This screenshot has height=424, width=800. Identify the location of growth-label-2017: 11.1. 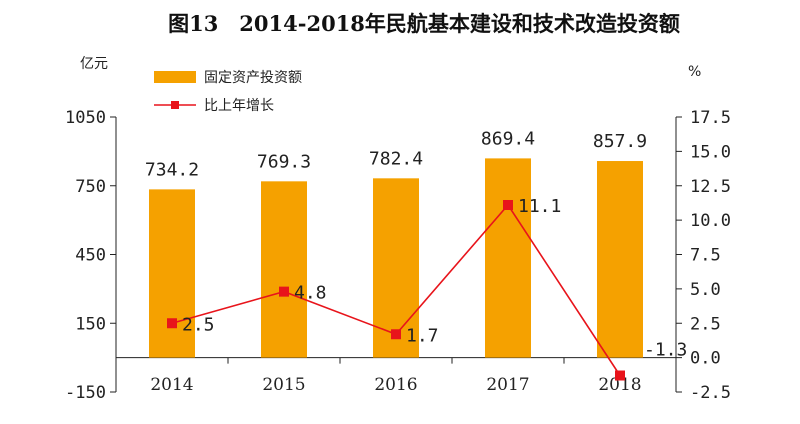
(539, 206).